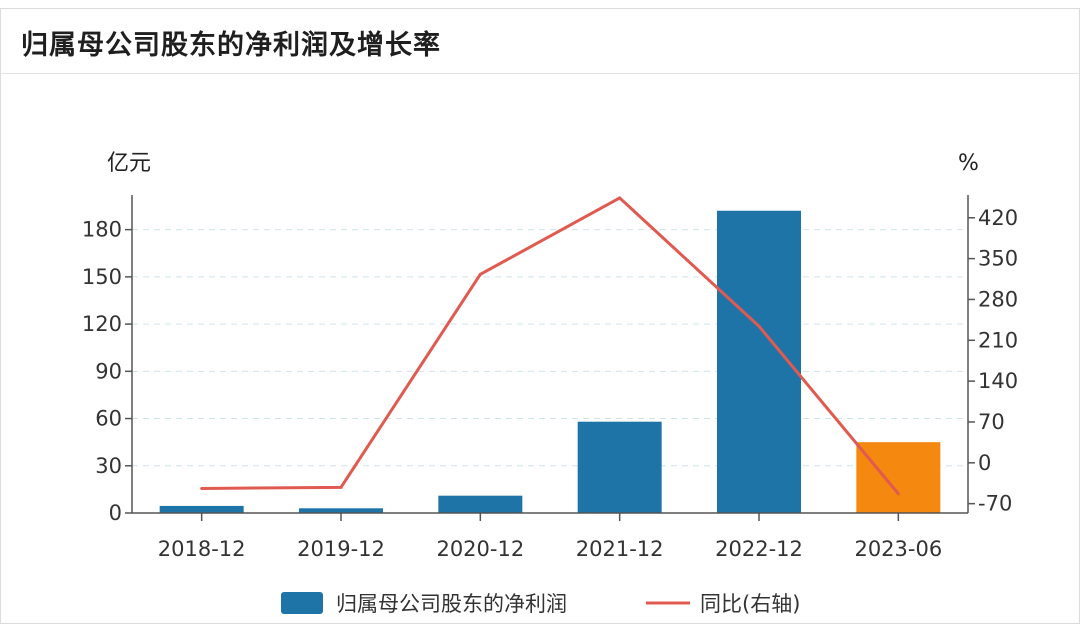 The image size is (1080, 624). I want to click on right-tick-label: 0, so click(984, 463).